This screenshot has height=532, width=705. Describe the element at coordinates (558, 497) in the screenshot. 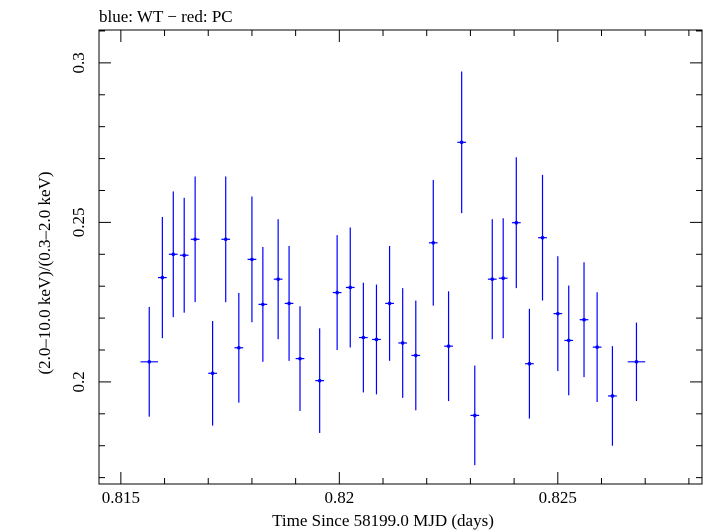

I see `x-tick-label: 0.825` at that location.